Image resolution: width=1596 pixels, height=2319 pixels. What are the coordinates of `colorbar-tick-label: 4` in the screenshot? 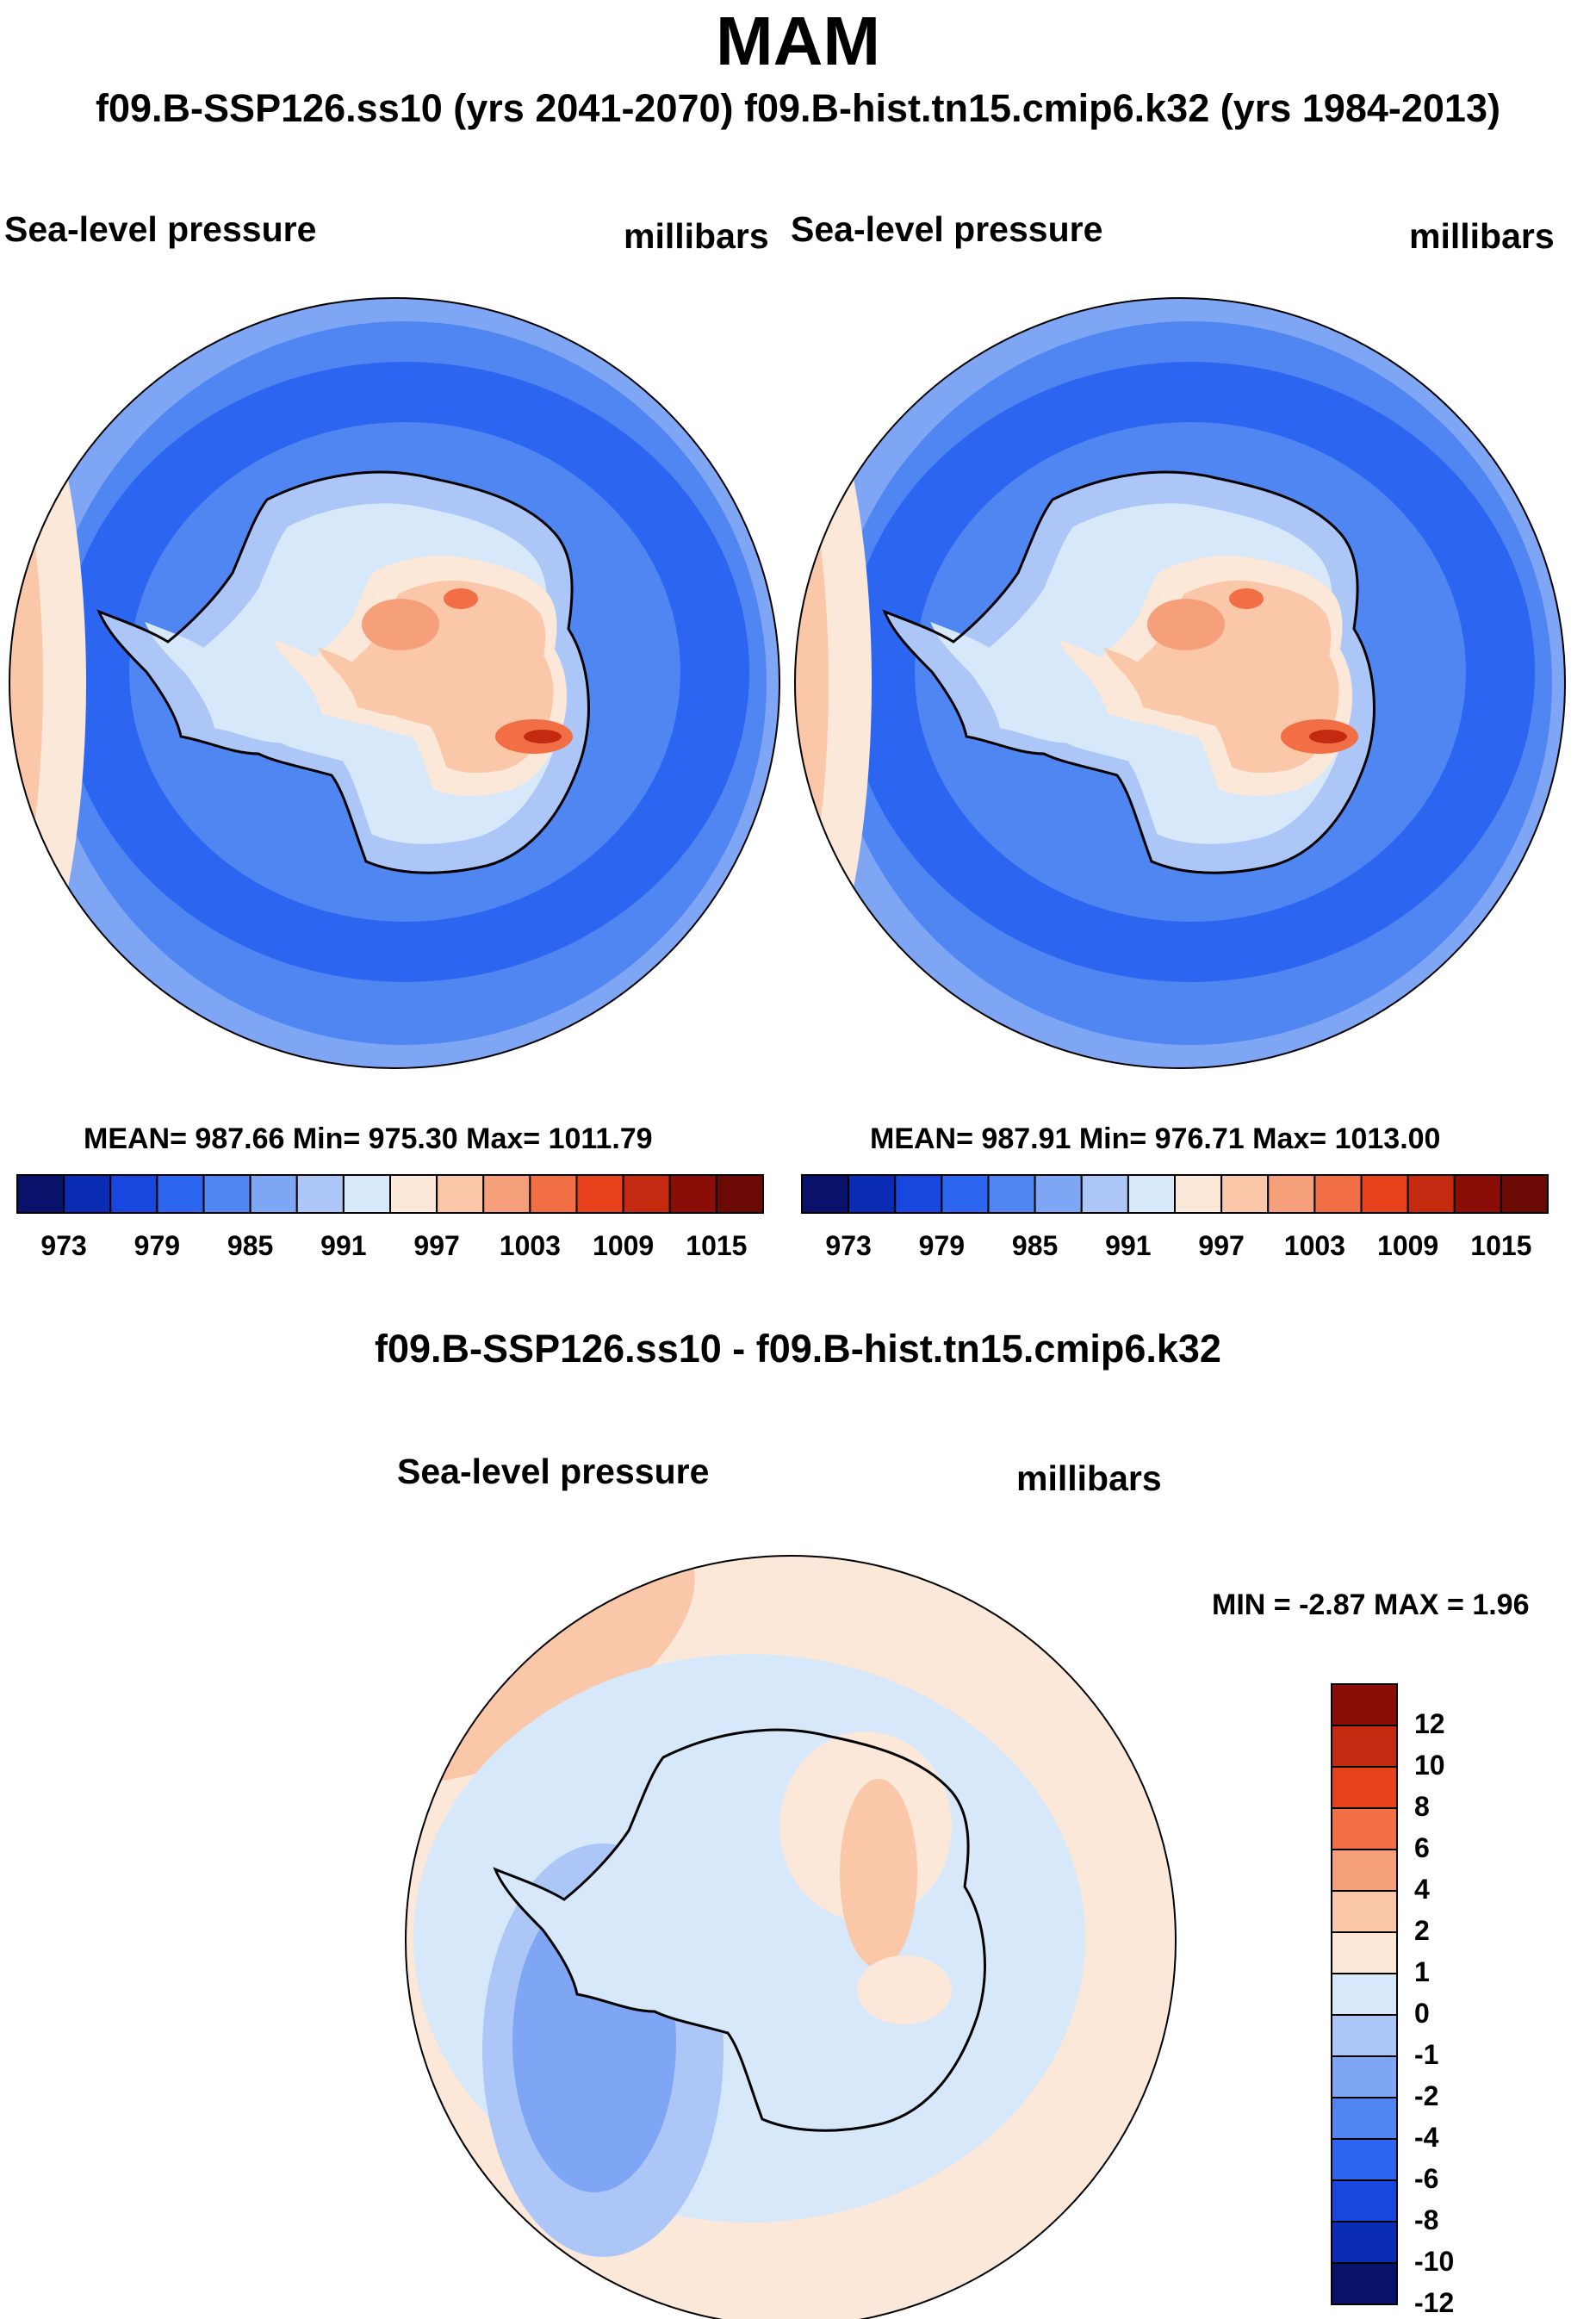 It's located at (1422, 1890).